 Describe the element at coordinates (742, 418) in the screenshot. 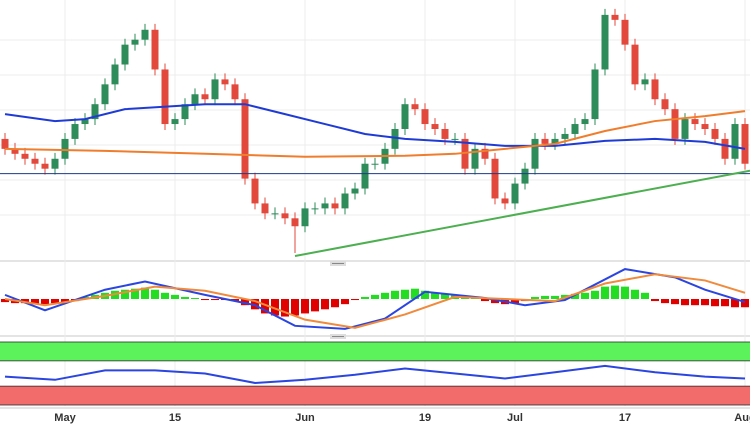

I see `x-tick-label: Aug` at that location.